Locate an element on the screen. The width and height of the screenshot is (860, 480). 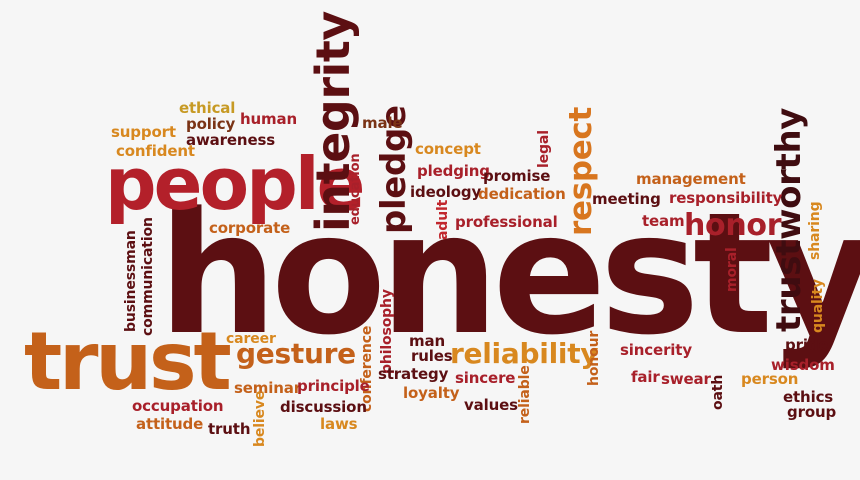
word-dedication: dedication is located at coordinates (522, 194).